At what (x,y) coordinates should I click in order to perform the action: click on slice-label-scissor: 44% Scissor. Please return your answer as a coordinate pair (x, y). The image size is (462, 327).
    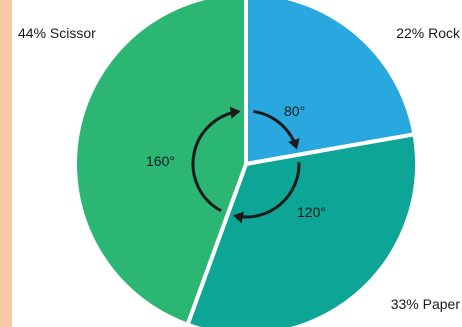
    Looking at the image, I should click on (57, 33).